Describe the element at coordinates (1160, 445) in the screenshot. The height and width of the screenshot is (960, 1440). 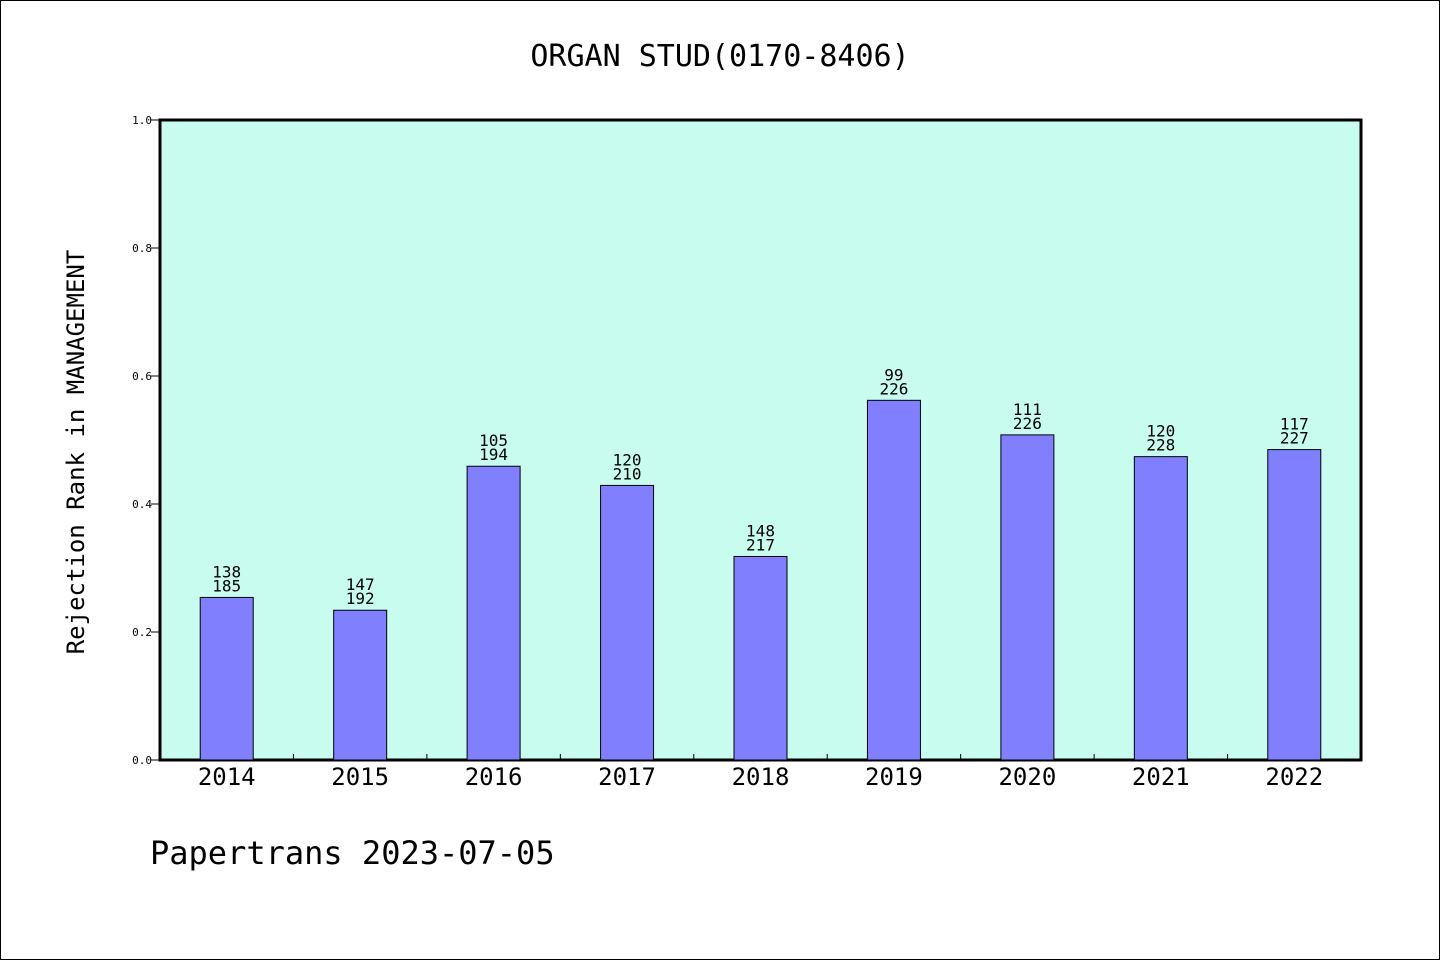
I see `bar-label-bottom: 228` at that location.